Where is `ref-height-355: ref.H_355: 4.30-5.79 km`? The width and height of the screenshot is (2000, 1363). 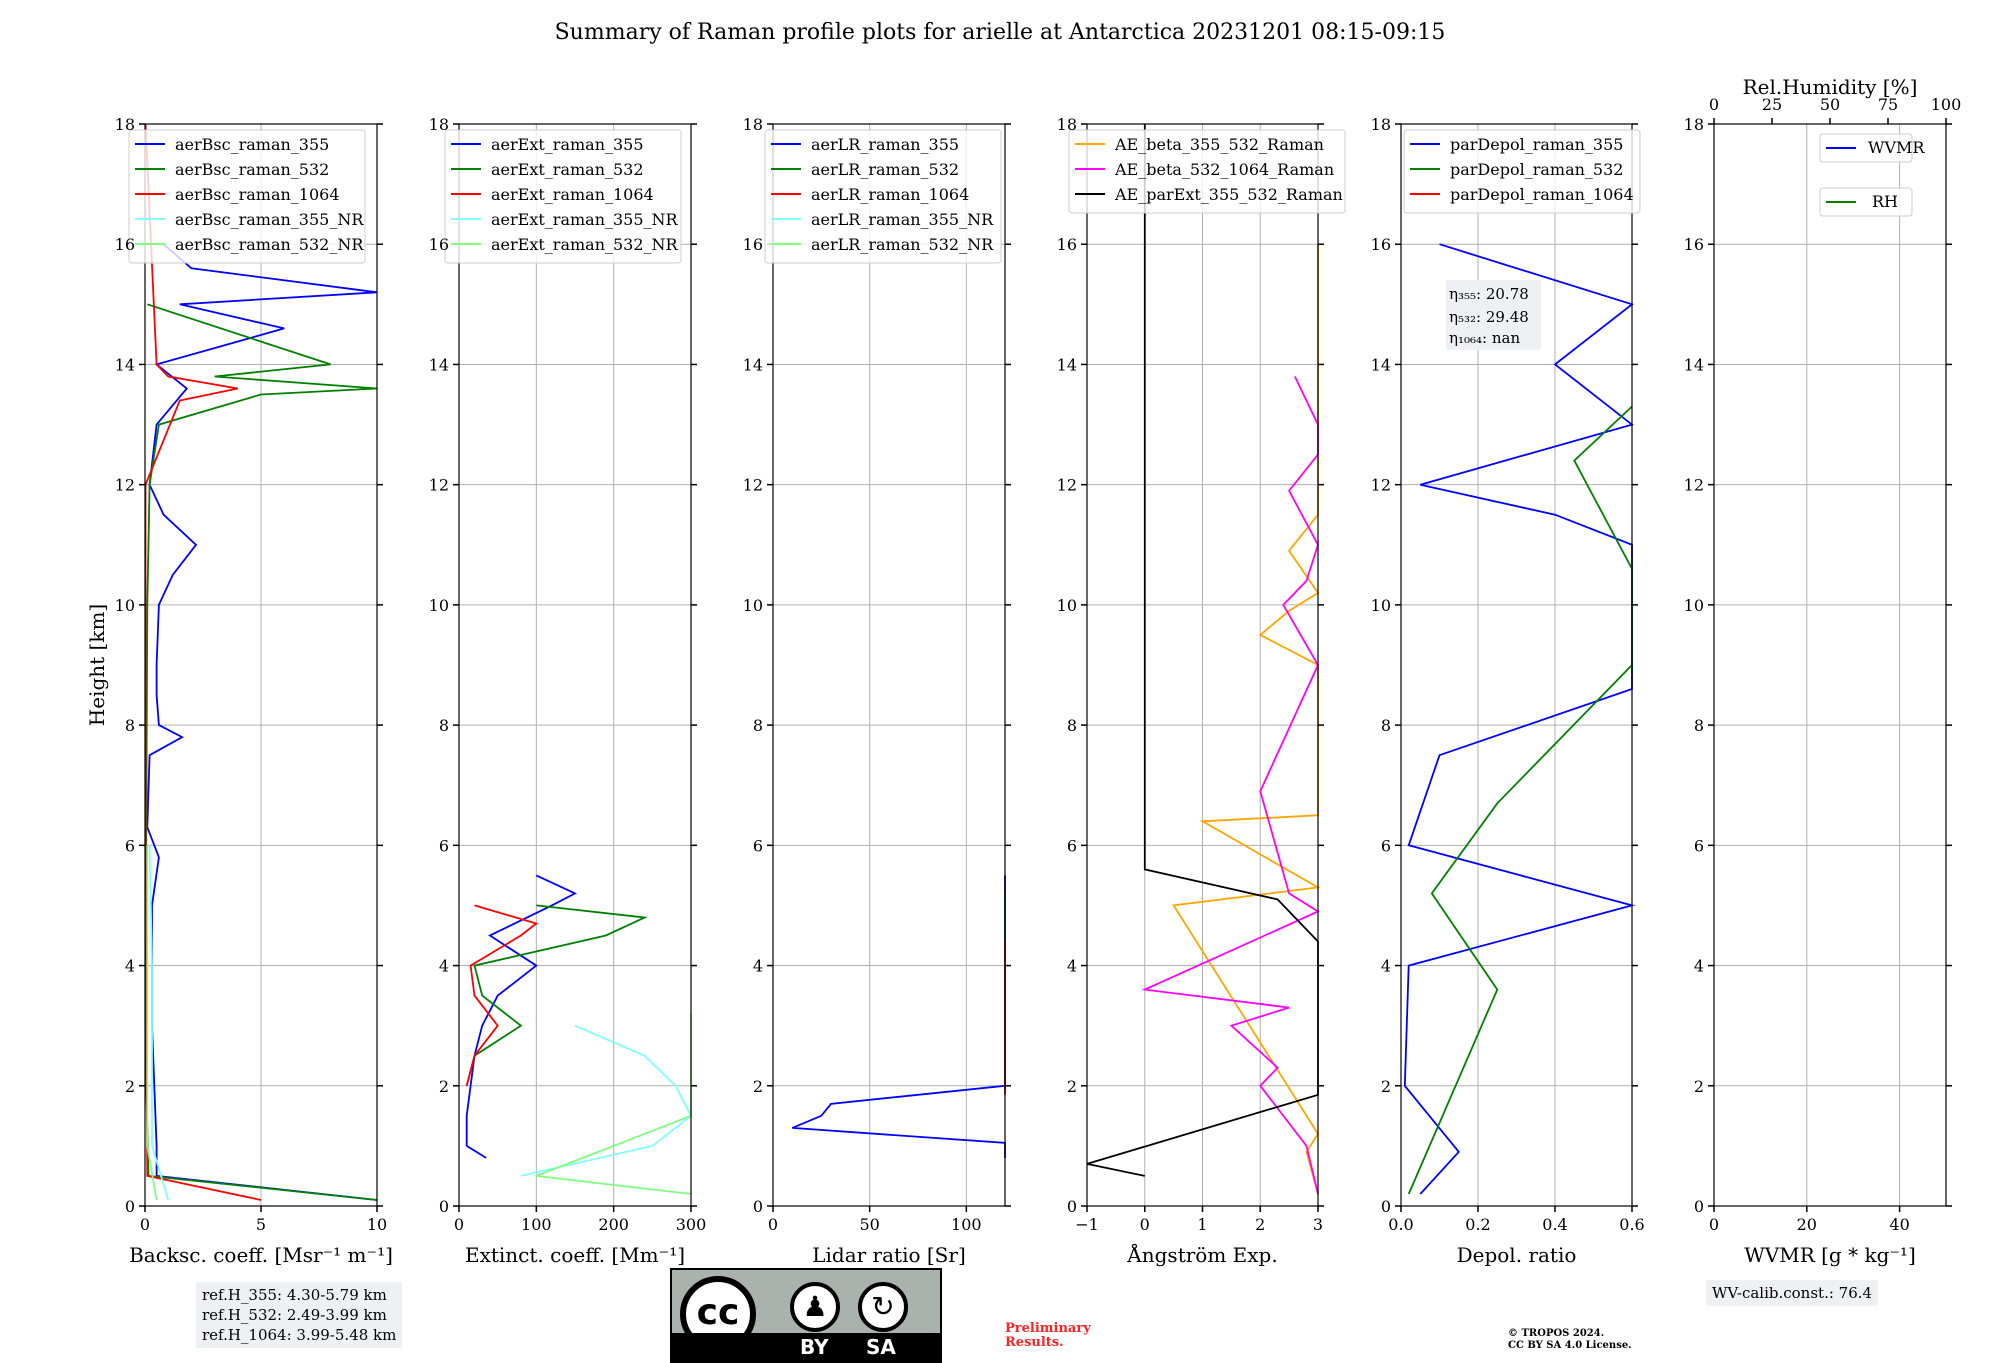
ref-height-355: ref.H_355: 4.30-5.79 km is located at coordinates (294, 1295).